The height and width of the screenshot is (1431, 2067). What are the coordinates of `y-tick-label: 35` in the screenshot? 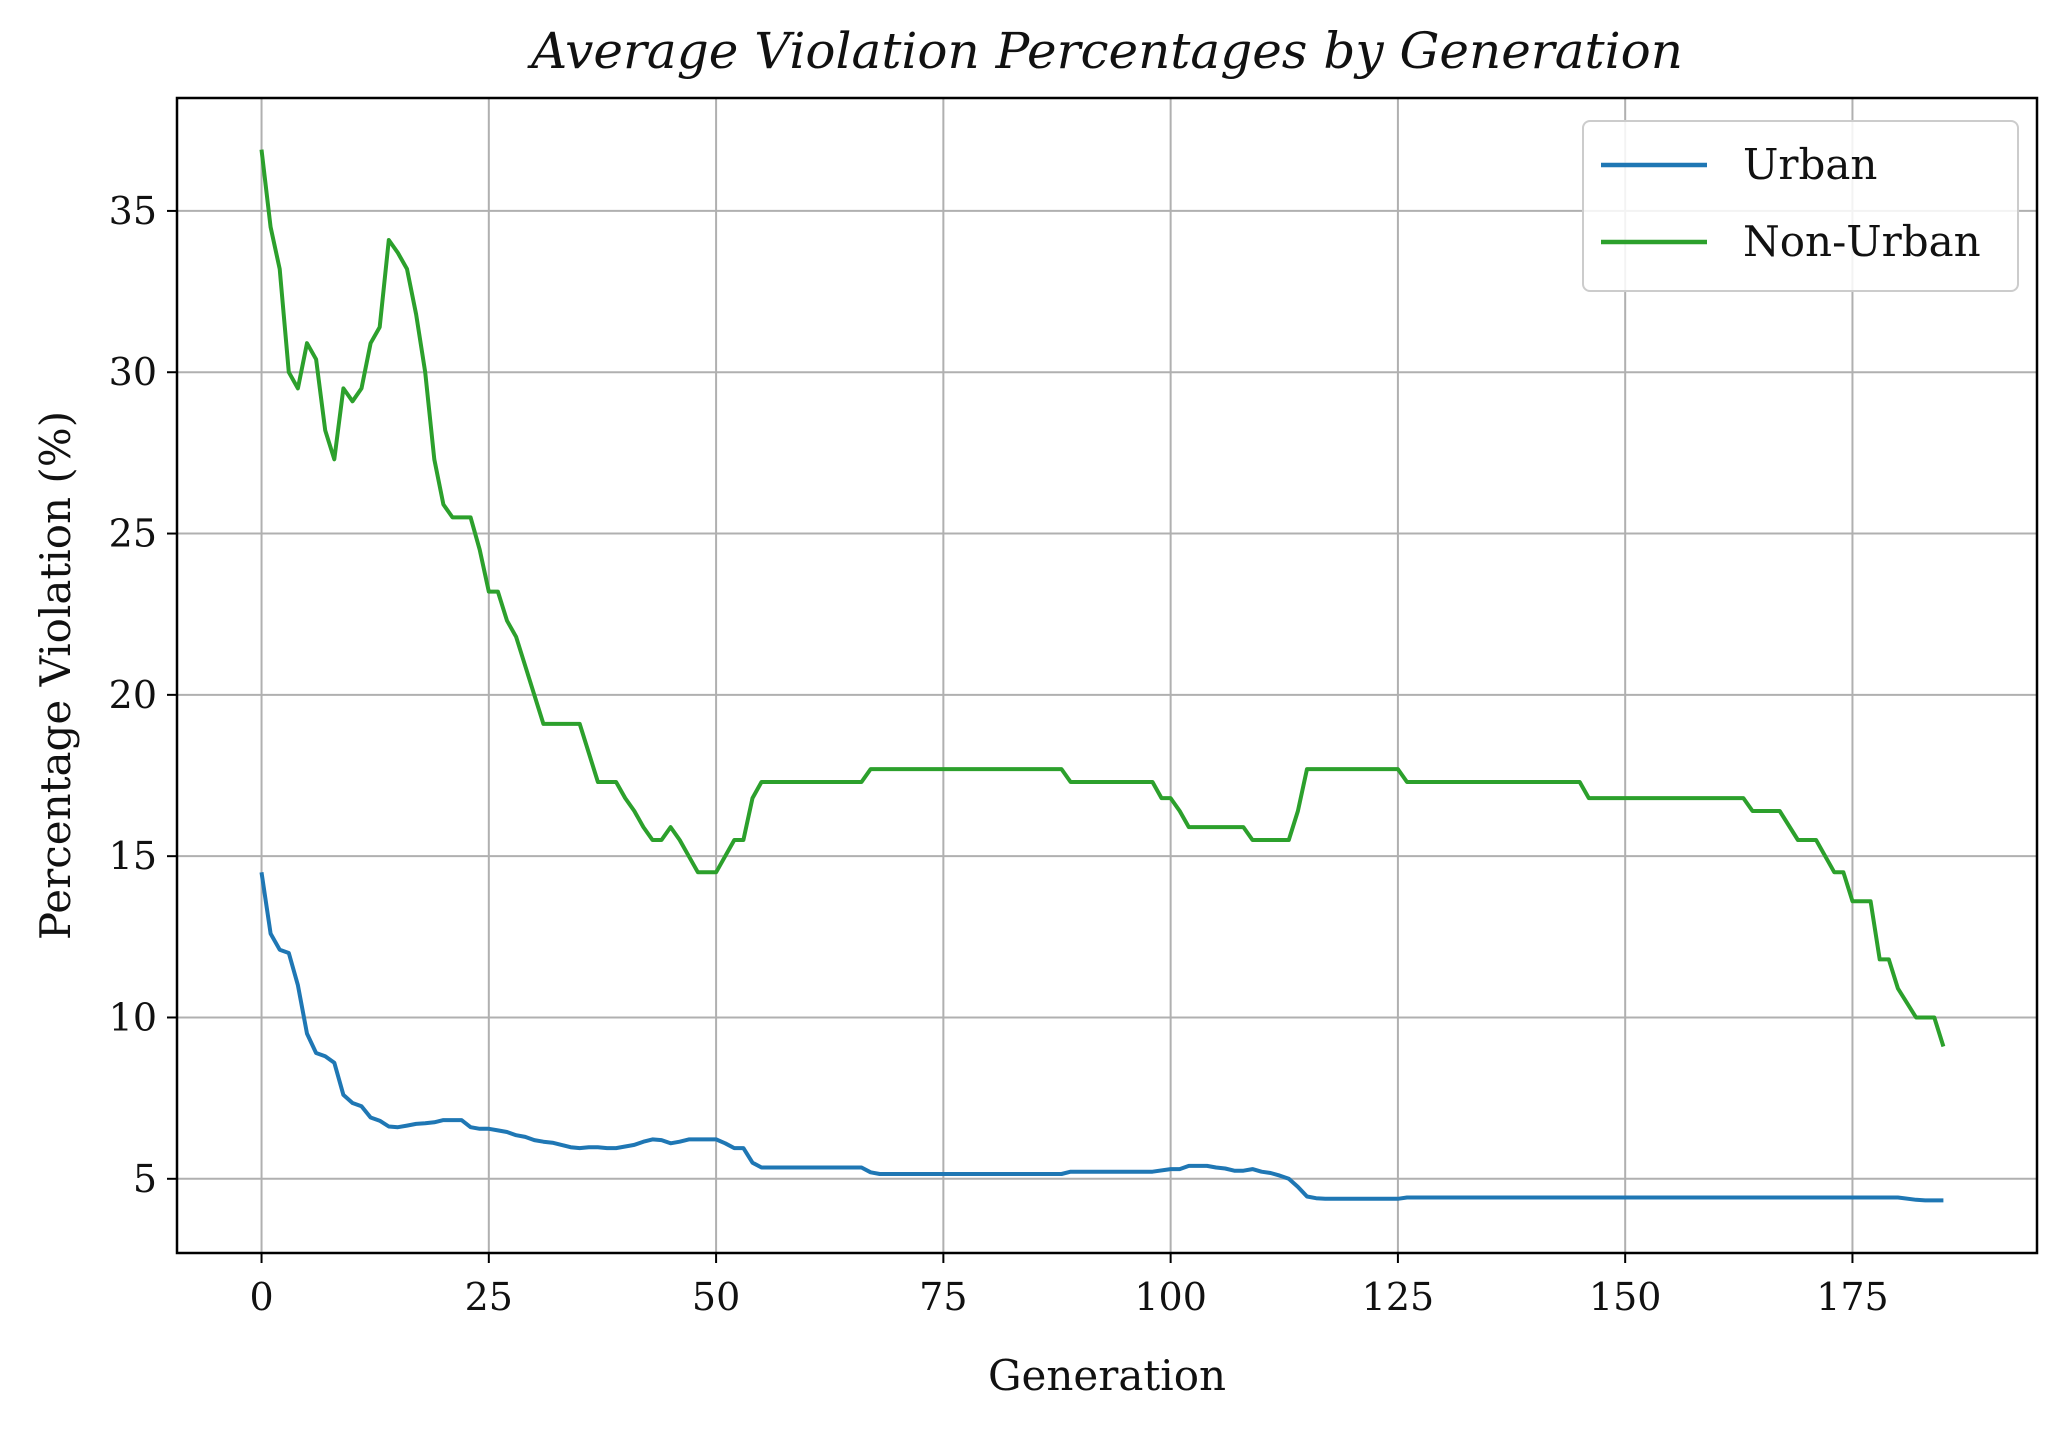 It's located at (133, 211).